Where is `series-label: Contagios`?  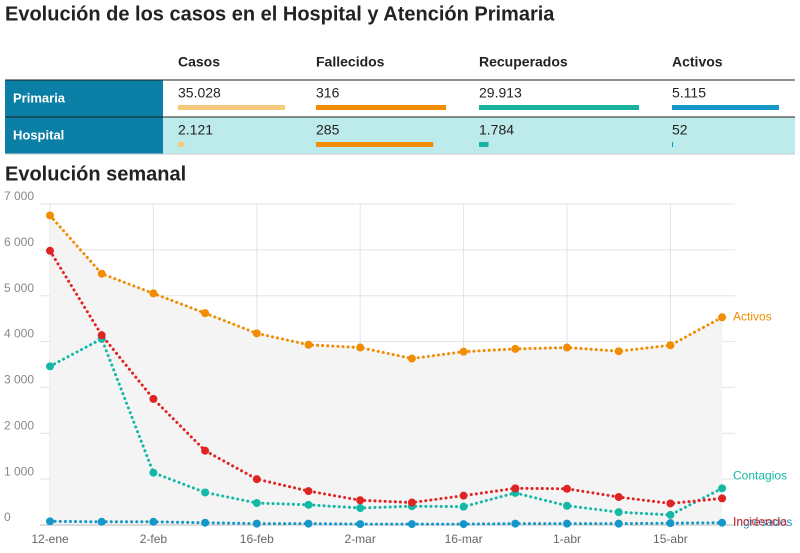
series-label: Contagios is located at coordinates (760, 475).